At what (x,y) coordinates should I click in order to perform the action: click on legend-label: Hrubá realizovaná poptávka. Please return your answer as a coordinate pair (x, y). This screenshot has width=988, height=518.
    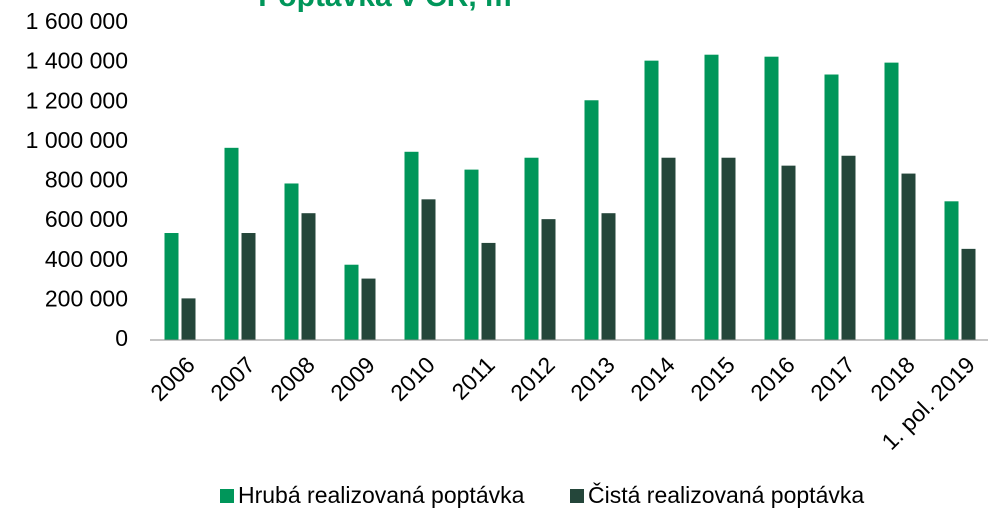
    Looking at the image, I should click on (381, 495).